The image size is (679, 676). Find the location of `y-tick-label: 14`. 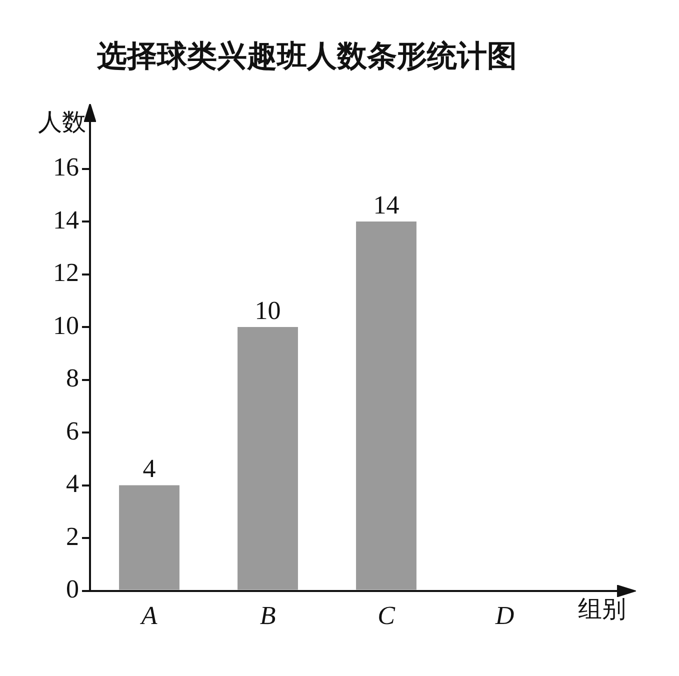

y-tick-label: 14 is located at coordinates (66, 219).